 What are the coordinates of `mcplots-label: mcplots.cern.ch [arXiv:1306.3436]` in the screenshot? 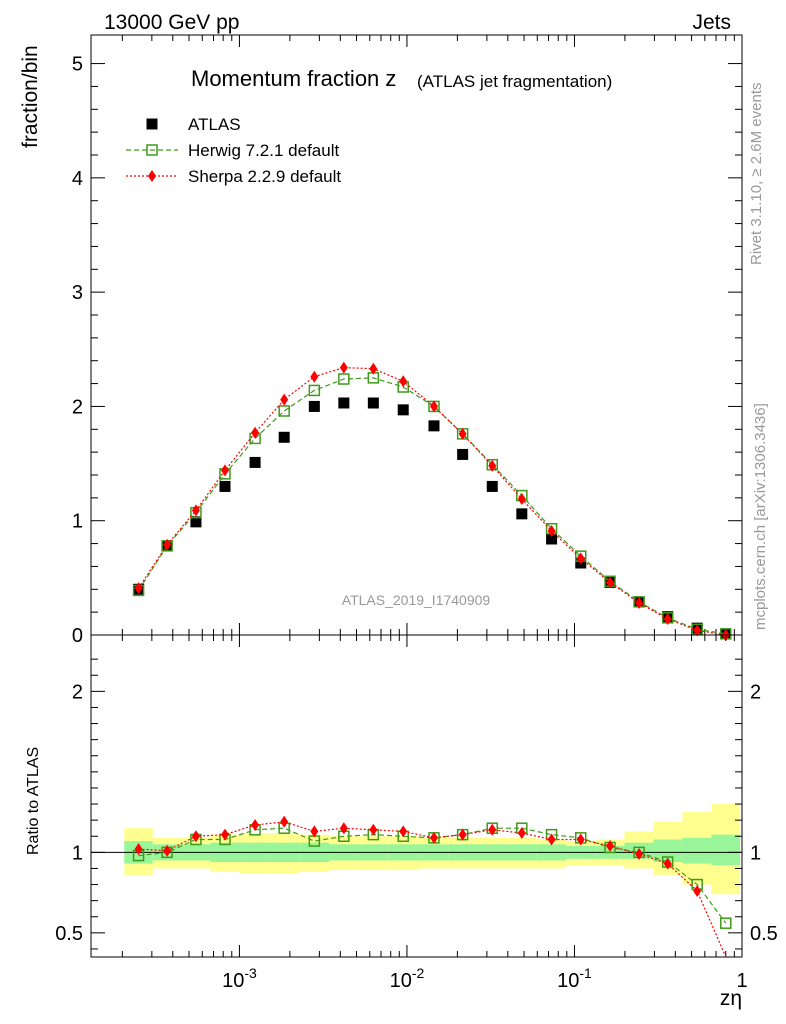 It's located at (760, 516).